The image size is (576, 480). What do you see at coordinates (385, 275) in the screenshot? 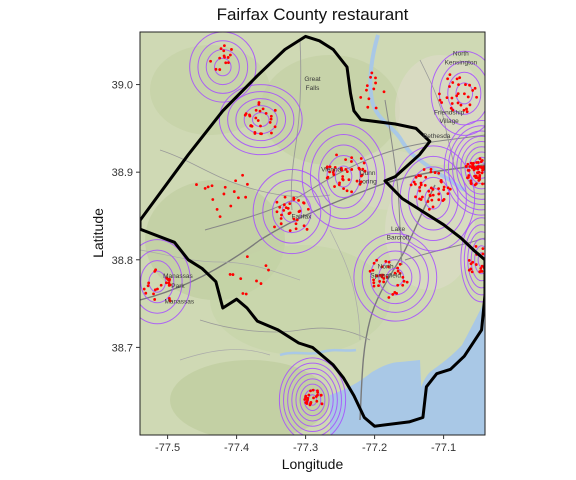
I see `place-label: Springfield` at bounding box center [385, 275].